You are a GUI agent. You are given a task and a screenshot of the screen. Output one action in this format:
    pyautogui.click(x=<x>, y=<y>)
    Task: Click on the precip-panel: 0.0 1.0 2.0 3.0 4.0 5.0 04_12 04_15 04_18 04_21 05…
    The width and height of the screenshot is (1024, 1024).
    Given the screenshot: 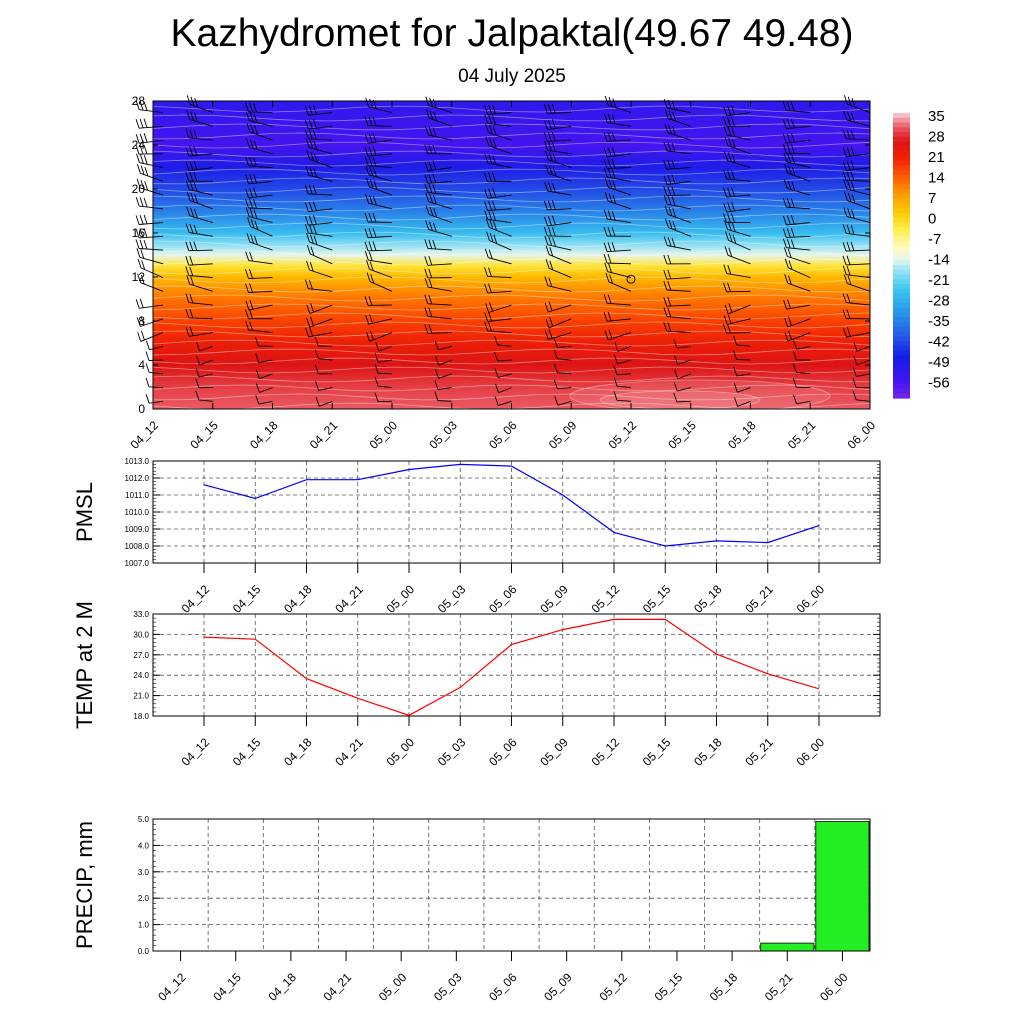 What is the action you would take?
    pyautogui.click(x=471, y=909)
    